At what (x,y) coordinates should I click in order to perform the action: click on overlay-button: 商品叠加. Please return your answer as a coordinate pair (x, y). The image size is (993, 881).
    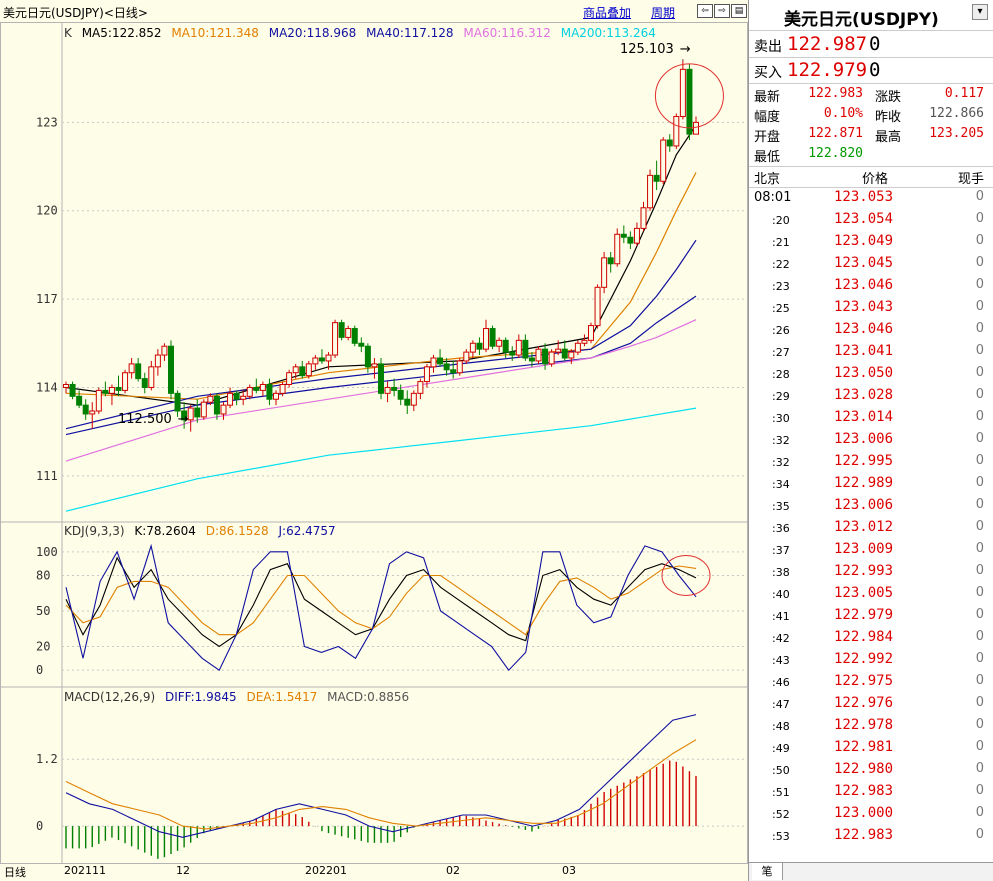
    Looking at the image, I should click on (607, 13).